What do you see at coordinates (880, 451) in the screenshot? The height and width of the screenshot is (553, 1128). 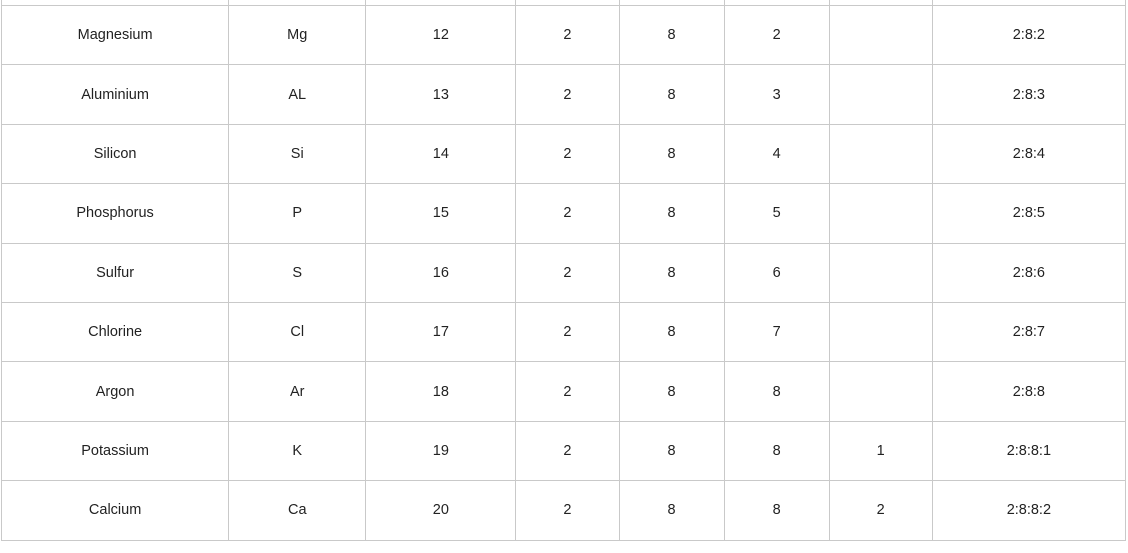 I see `cell-shell-4: 1` at bounding box center [880, 451].